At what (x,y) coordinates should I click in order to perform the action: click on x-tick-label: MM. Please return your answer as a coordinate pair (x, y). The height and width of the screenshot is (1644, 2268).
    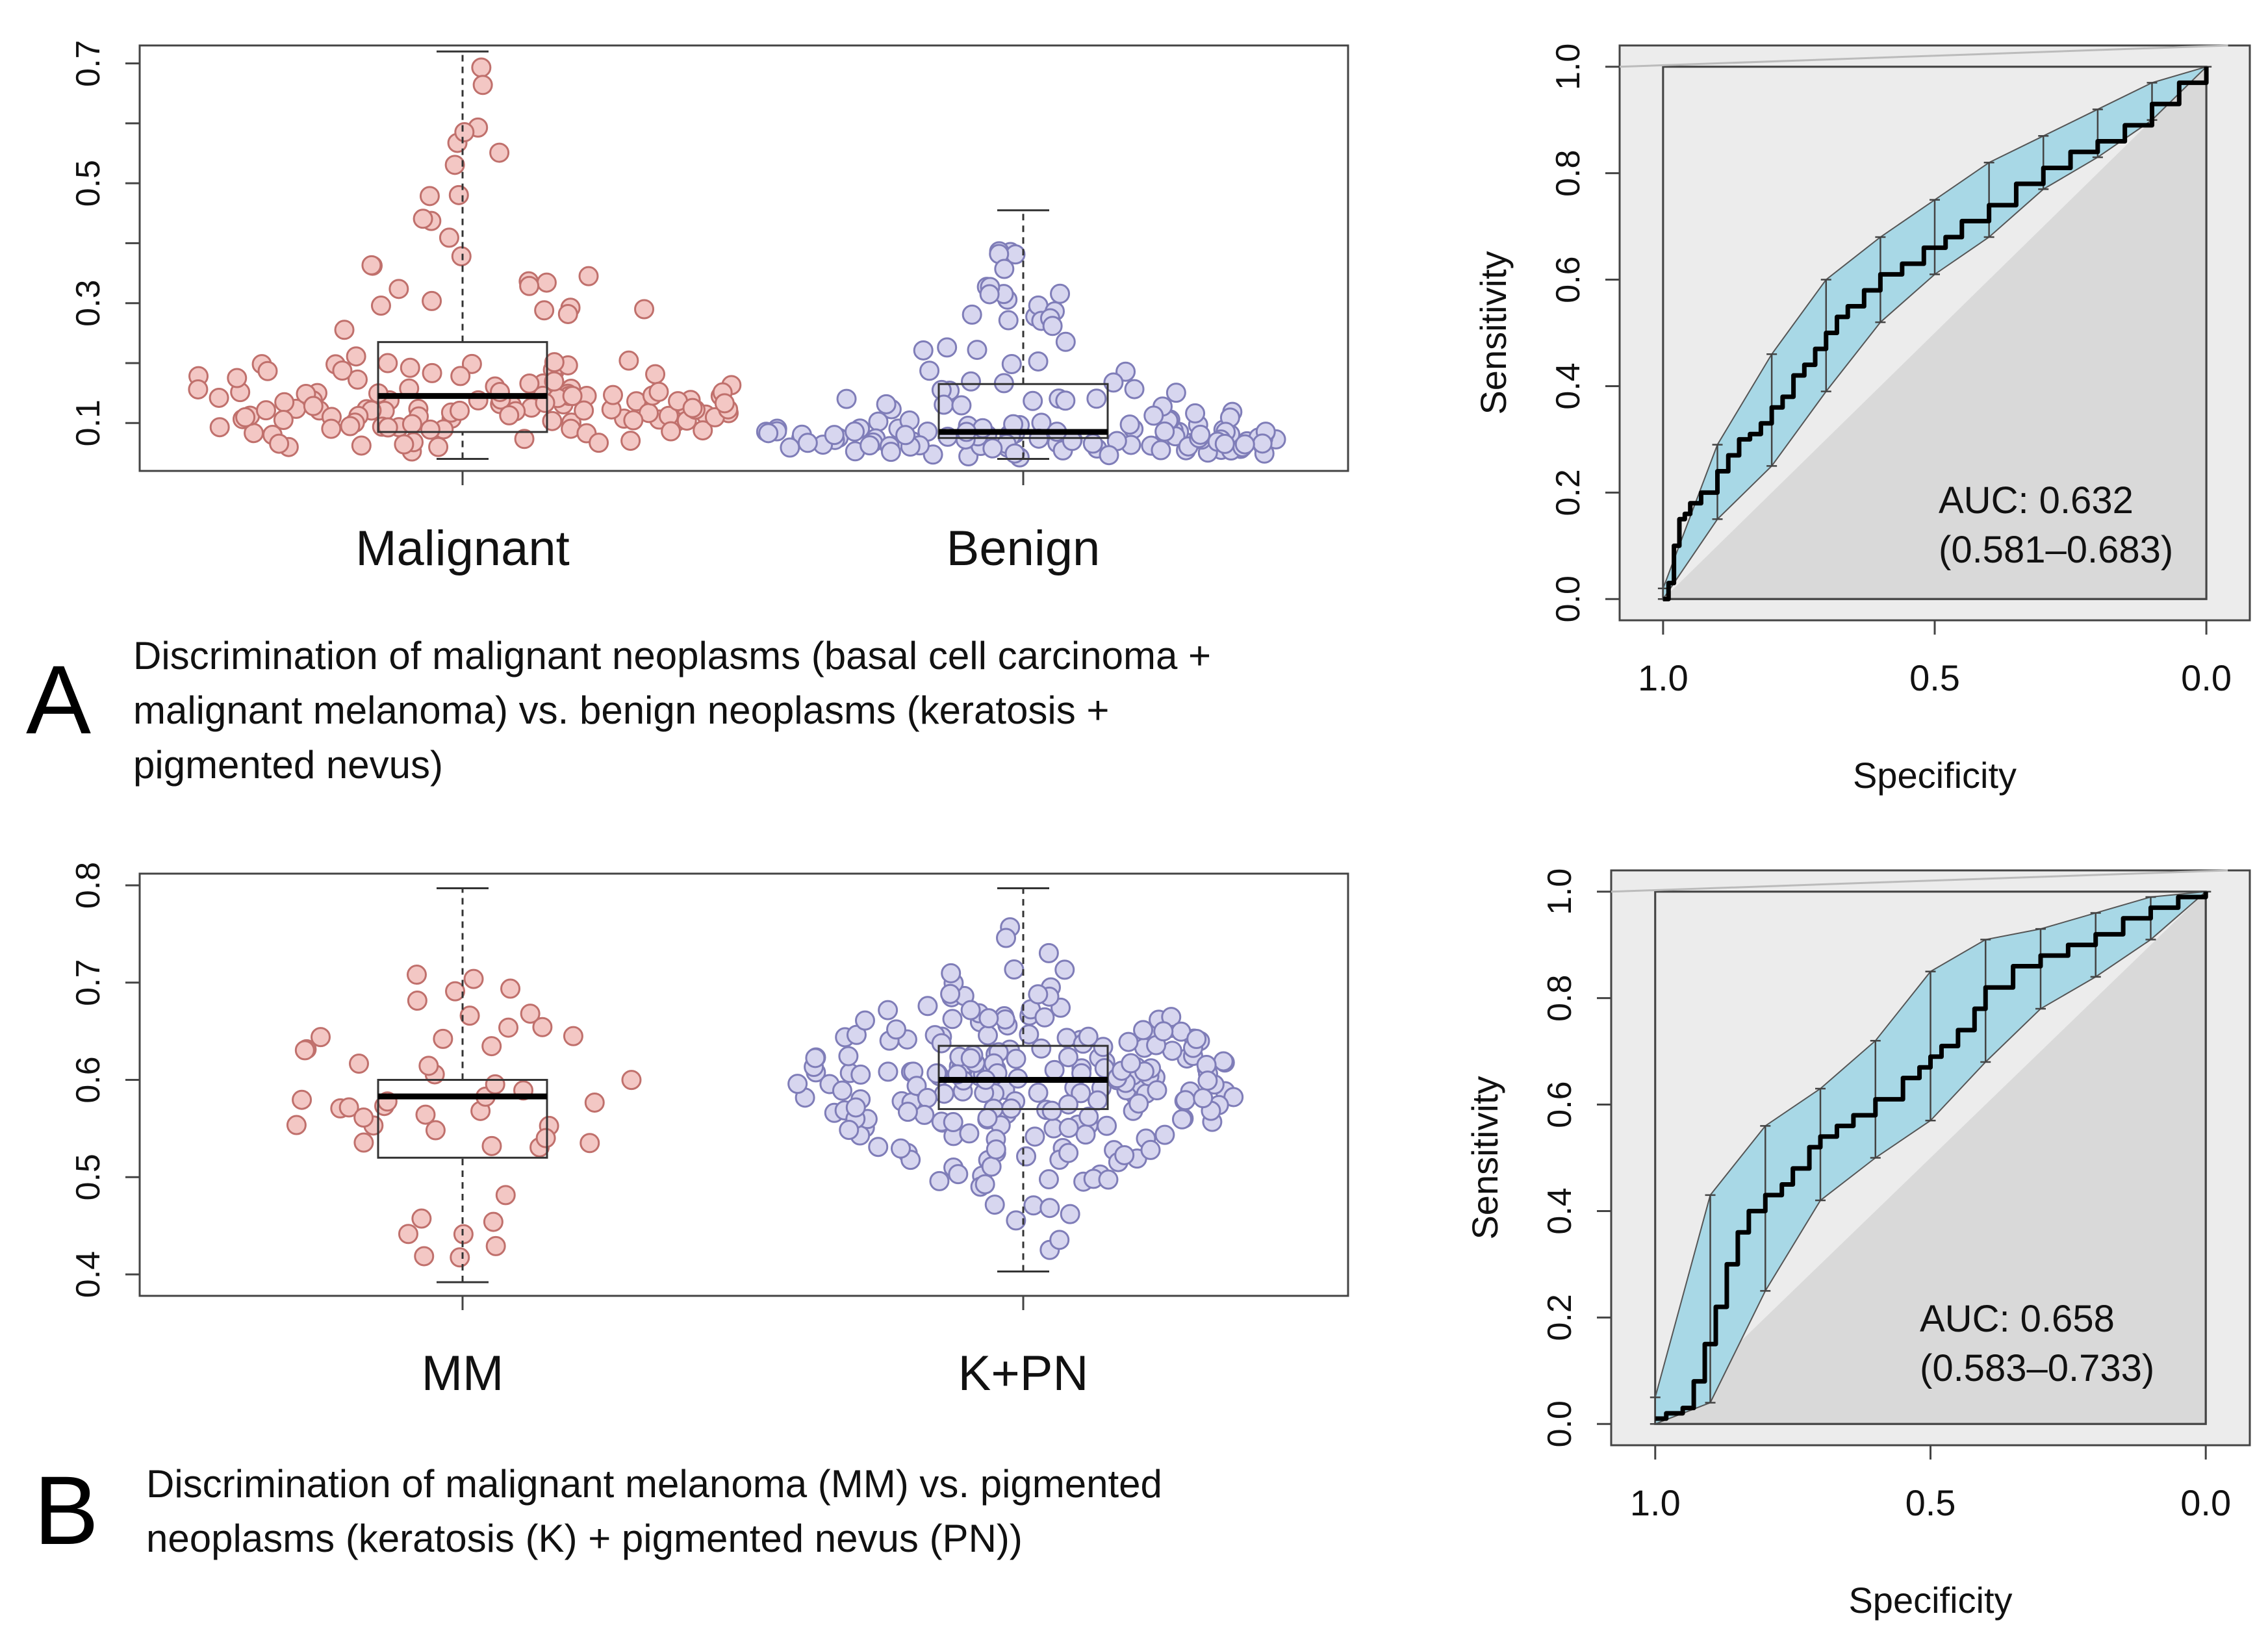
    Looking at the image, I should click on (463, 1373).